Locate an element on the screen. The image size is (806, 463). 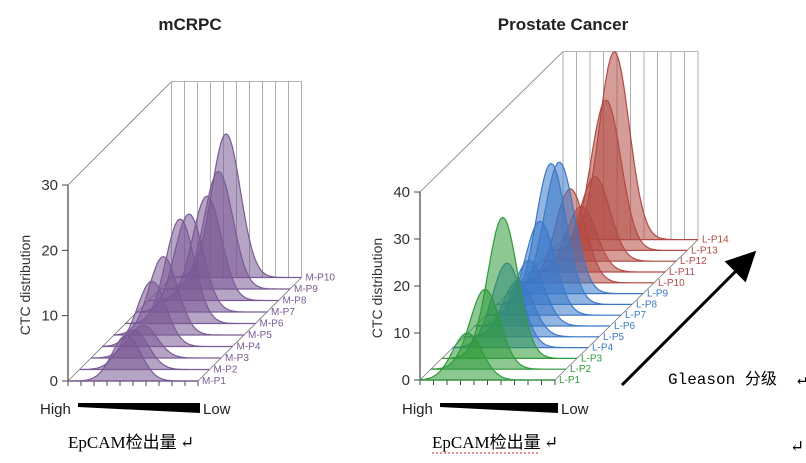
series-label: M-P10 is located at coordinates (321, 278).